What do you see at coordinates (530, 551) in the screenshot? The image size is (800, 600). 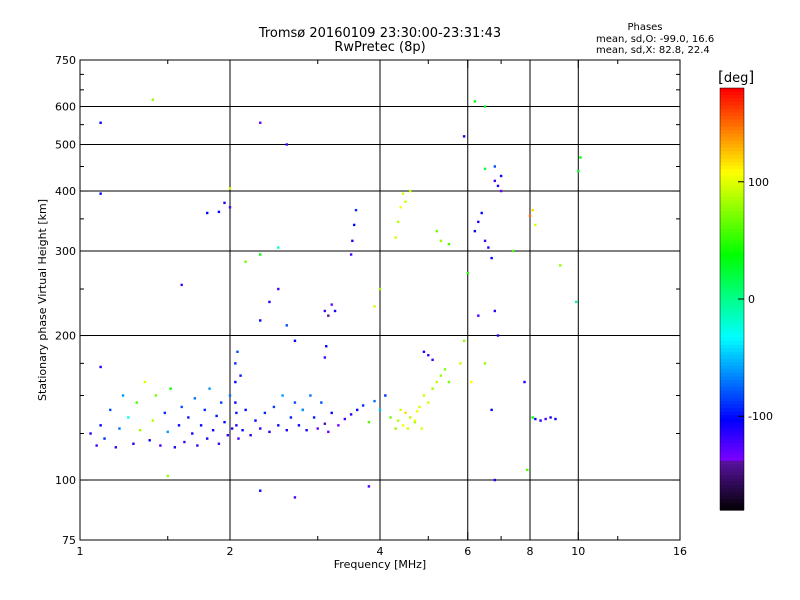 I see `x-tick-label: 8` at bounding box center [530, 551].